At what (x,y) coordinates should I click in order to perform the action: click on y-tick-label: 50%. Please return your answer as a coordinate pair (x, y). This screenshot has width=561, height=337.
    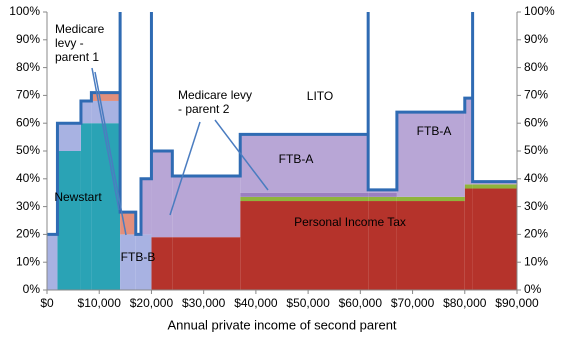
    Looking at the image, I should click on (28, 150).